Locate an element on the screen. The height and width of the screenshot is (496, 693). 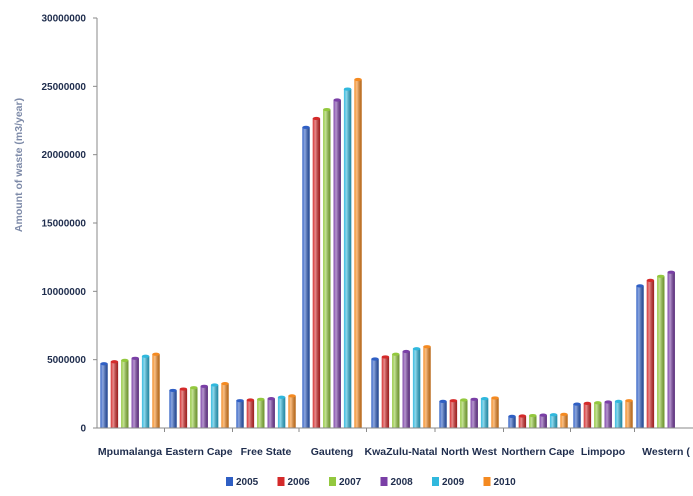
x-tick-label: Eastern Cape is located at coordinates (198, 452).